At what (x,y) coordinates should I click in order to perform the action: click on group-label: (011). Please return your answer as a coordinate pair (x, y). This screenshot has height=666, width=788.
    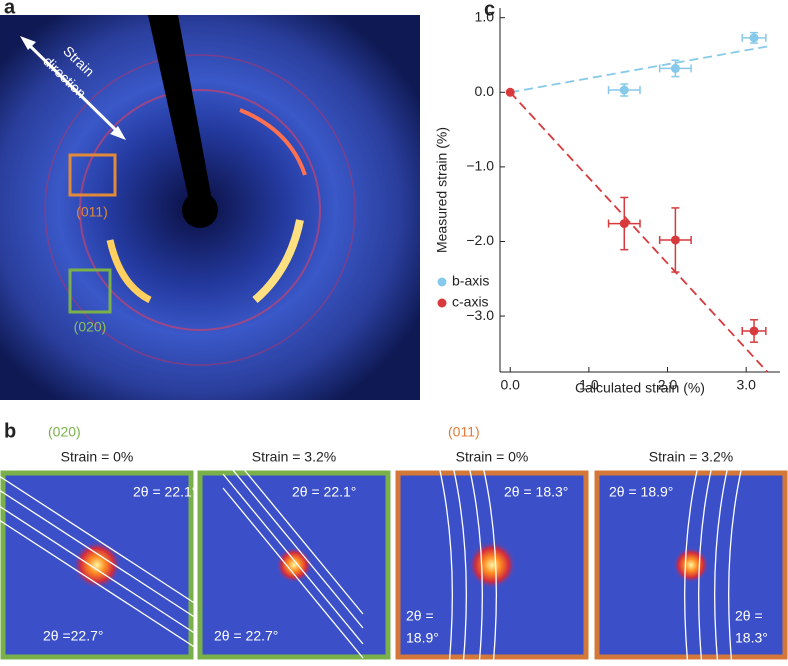
    Looking at the image, I should click on (464, 432).